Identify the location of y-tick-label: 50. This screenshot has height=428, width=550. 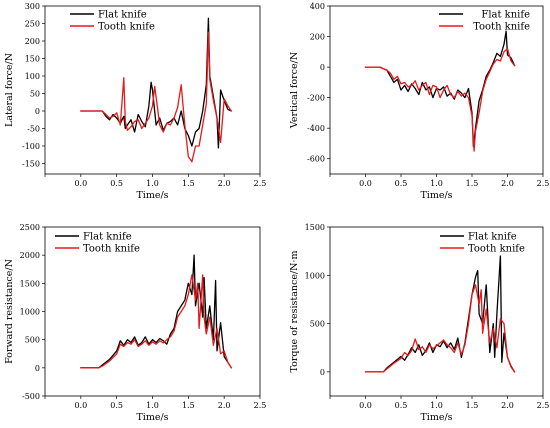
(35, 94).